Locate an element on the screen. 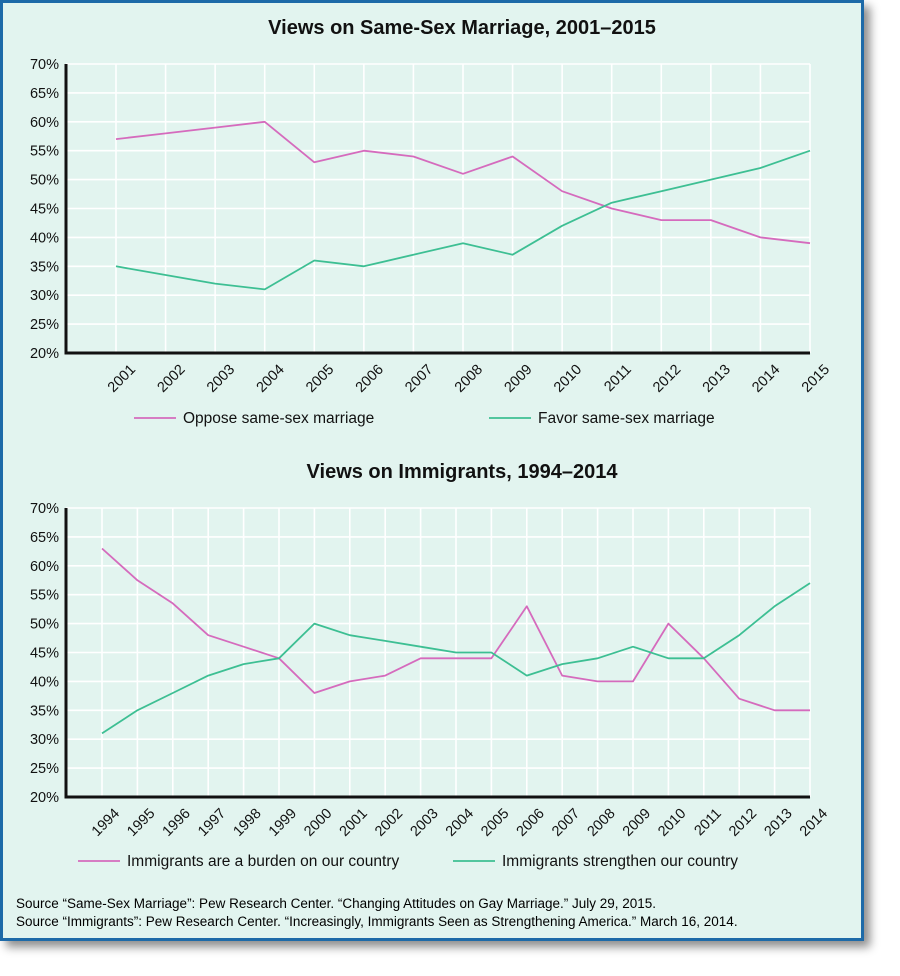  x-tick-label-immigrants: 2007 is located at coordinates (566, 823).